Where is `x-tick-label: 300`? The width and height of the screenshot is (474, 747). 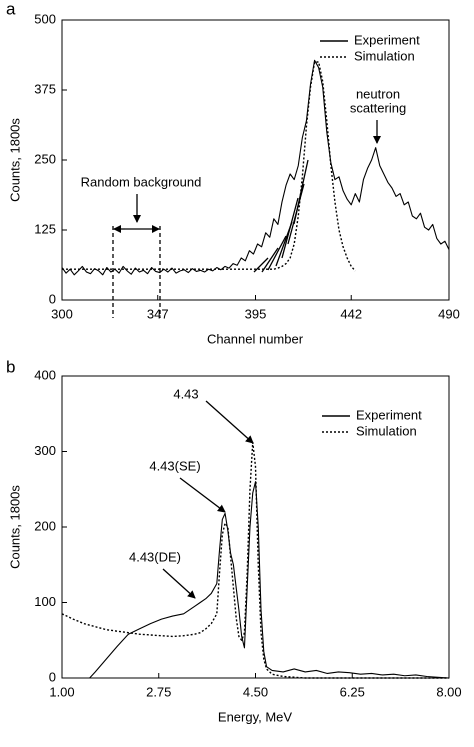 x-tick-label: 300 is located at coordinates (62, 313).